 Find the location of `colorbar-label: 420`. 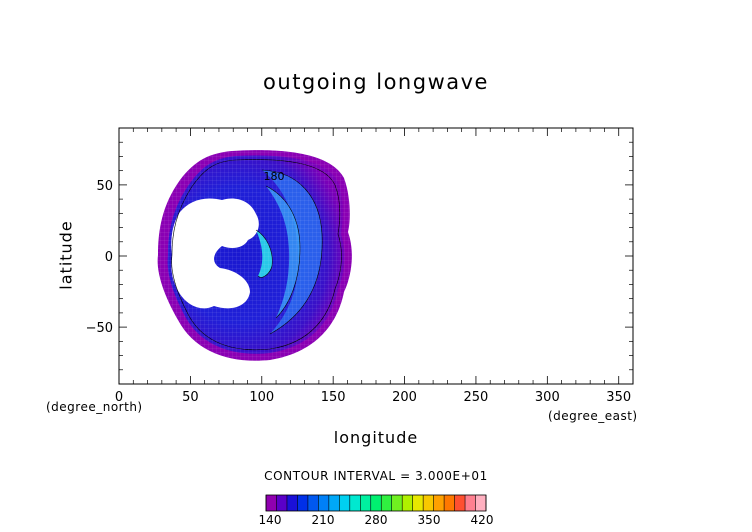

colorbar-label: 420 is located at coordinates (482, 520).